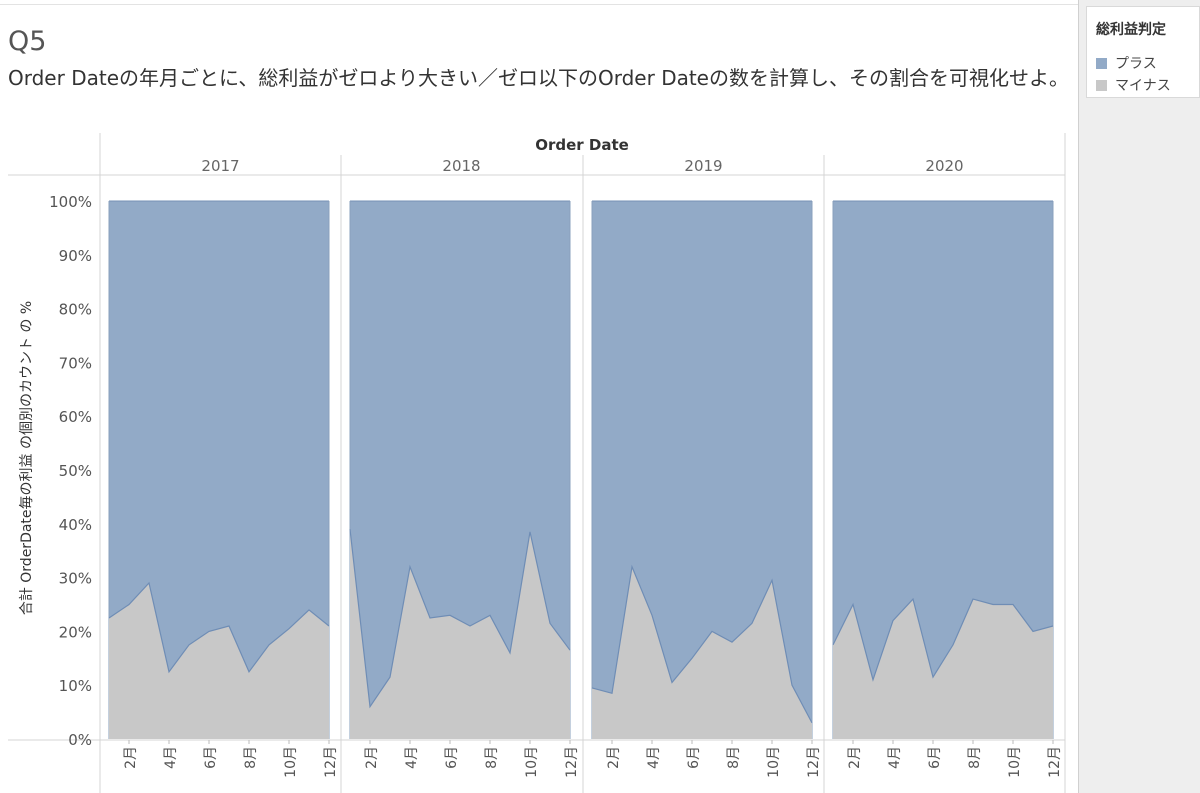 The width and height of the screenshot is (1200, 793). What do you see at coordinates (27, 41) in the screenshot?
I see `page-title: Q5` at bounding box center [27, 41].